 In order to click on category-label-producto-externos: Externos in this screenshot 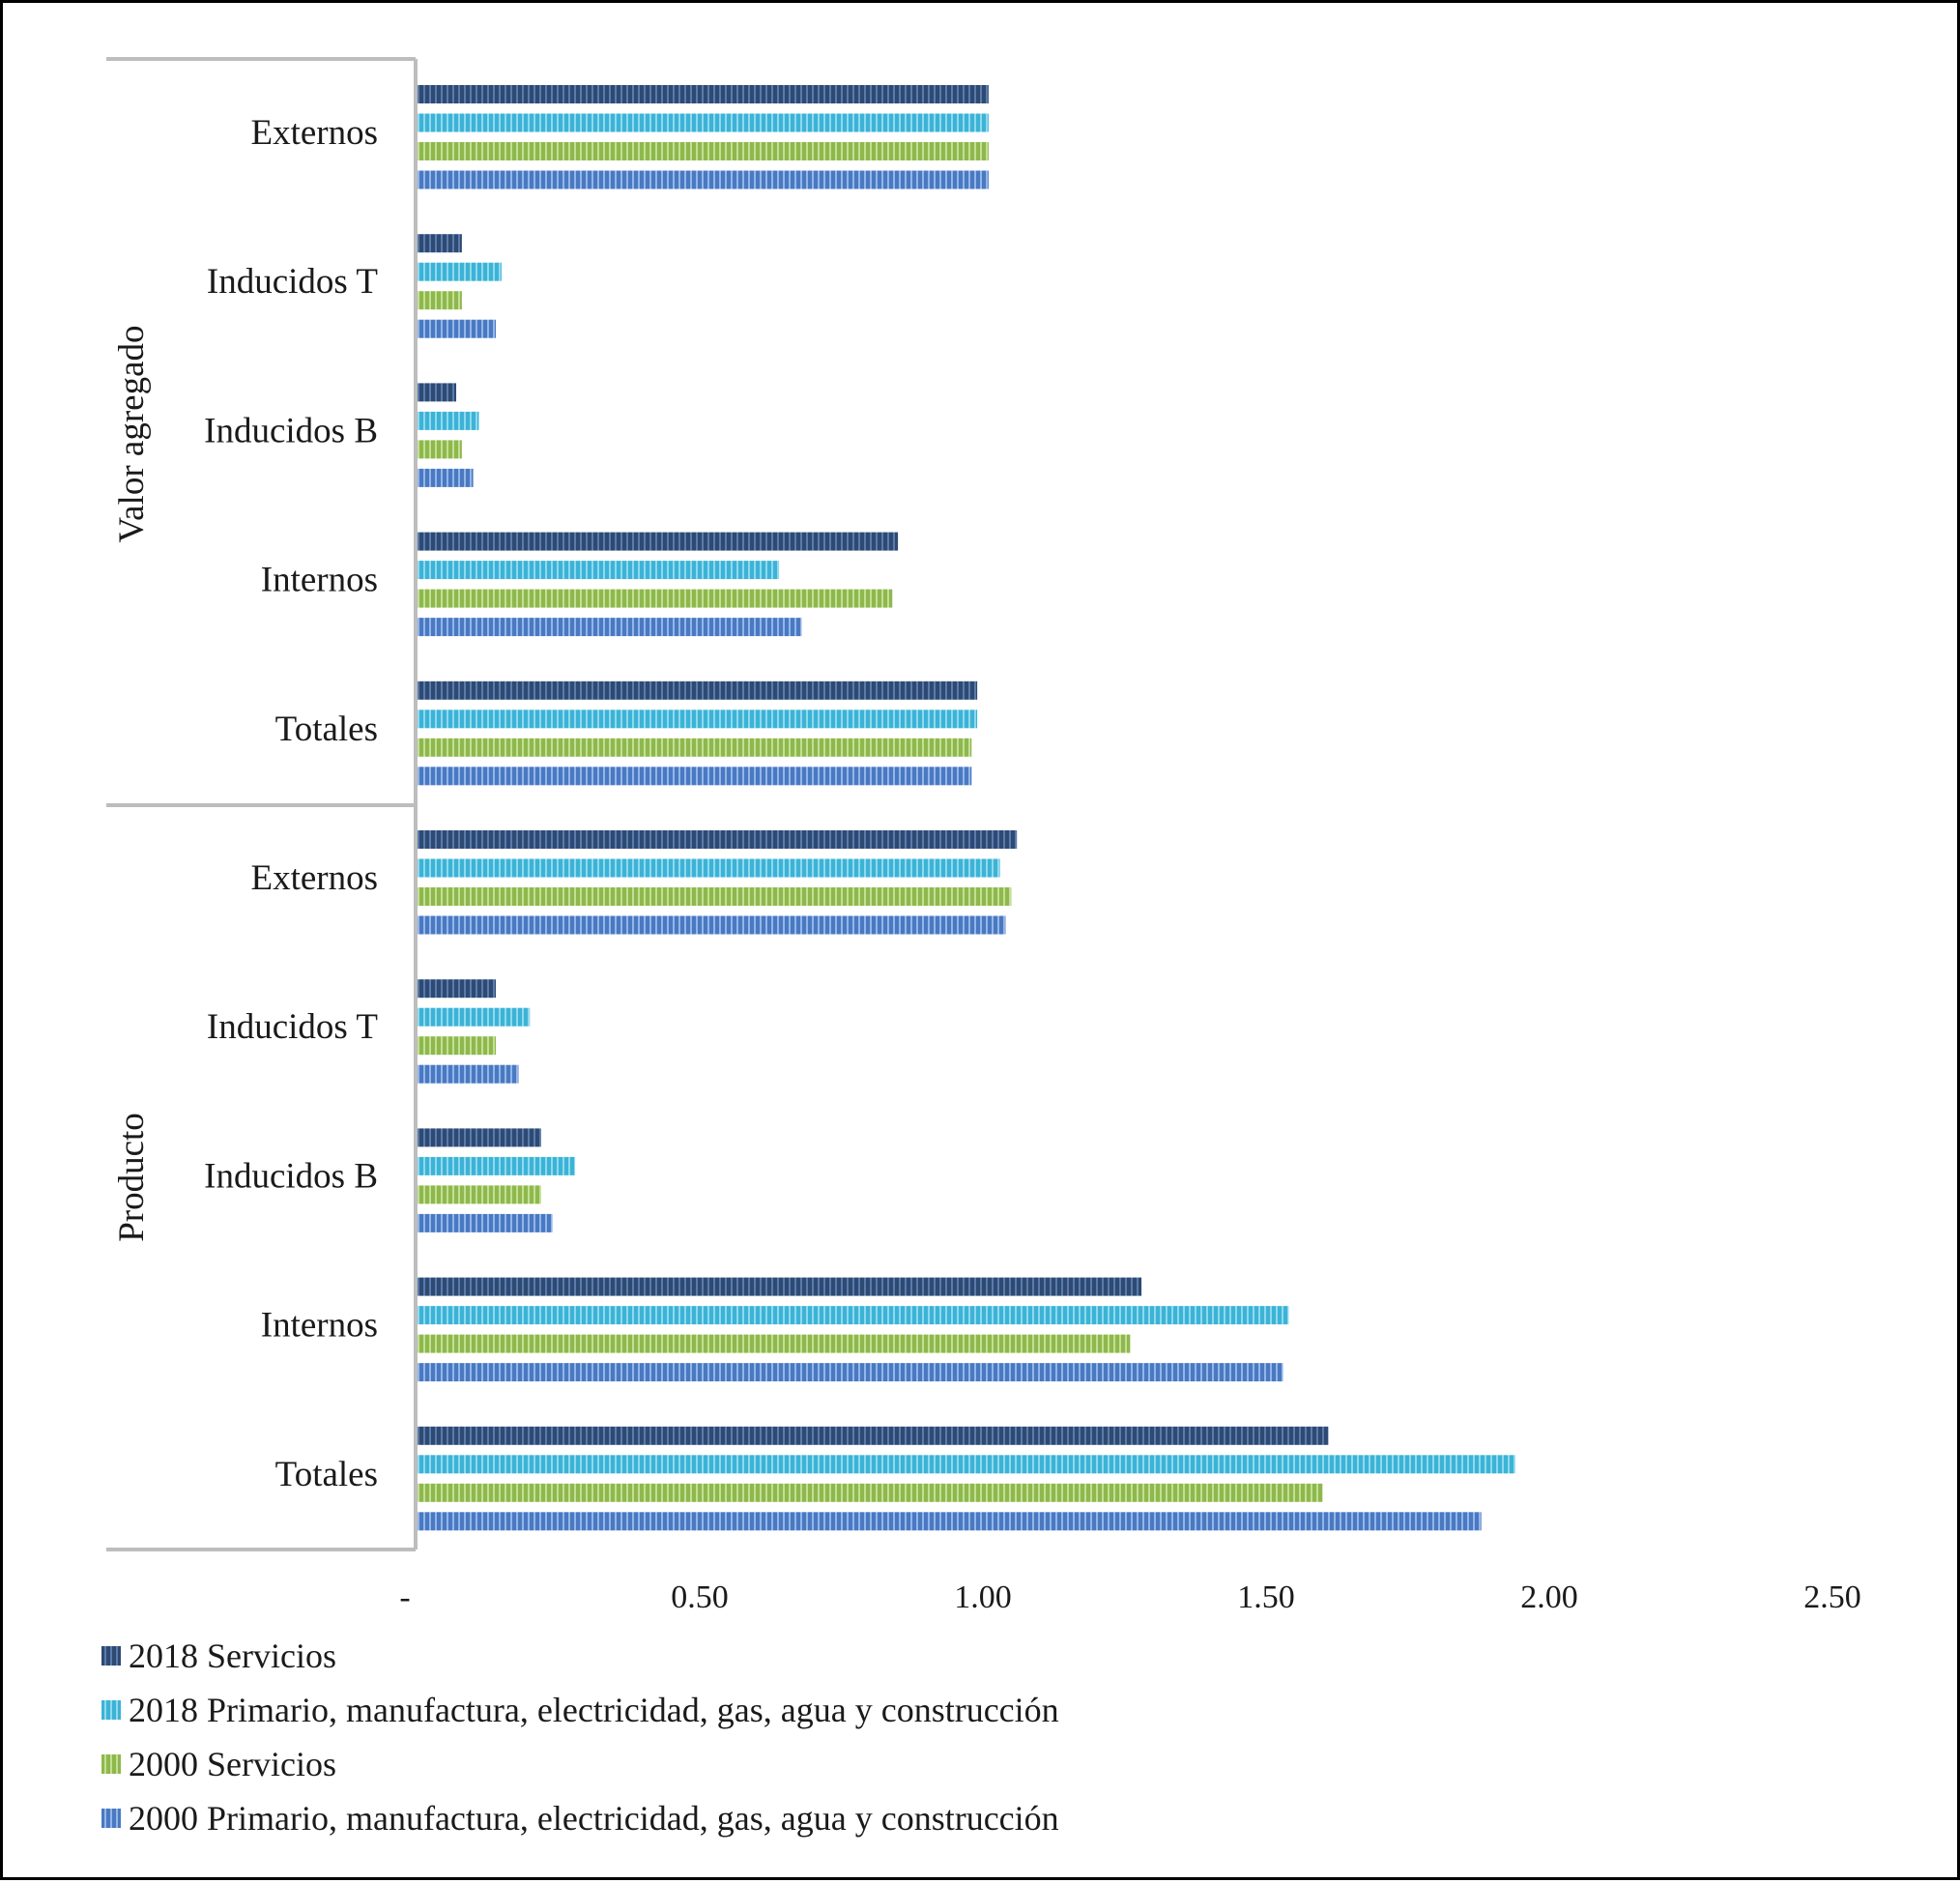, I will do `click(314, 878)`.